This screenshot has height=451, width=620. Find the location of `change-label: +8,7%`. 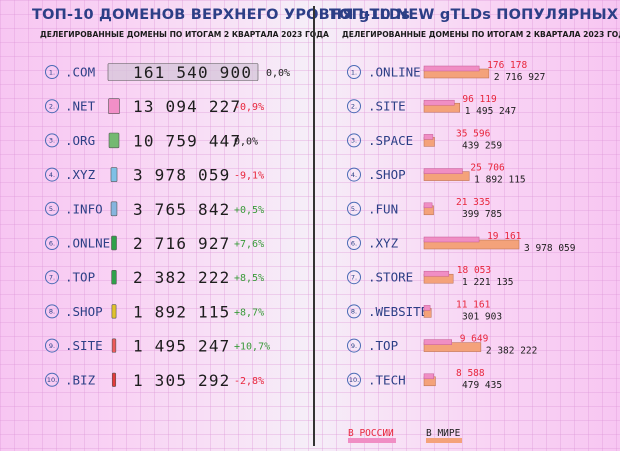

change-label: +8,7% is located at coordinates (249, 312).